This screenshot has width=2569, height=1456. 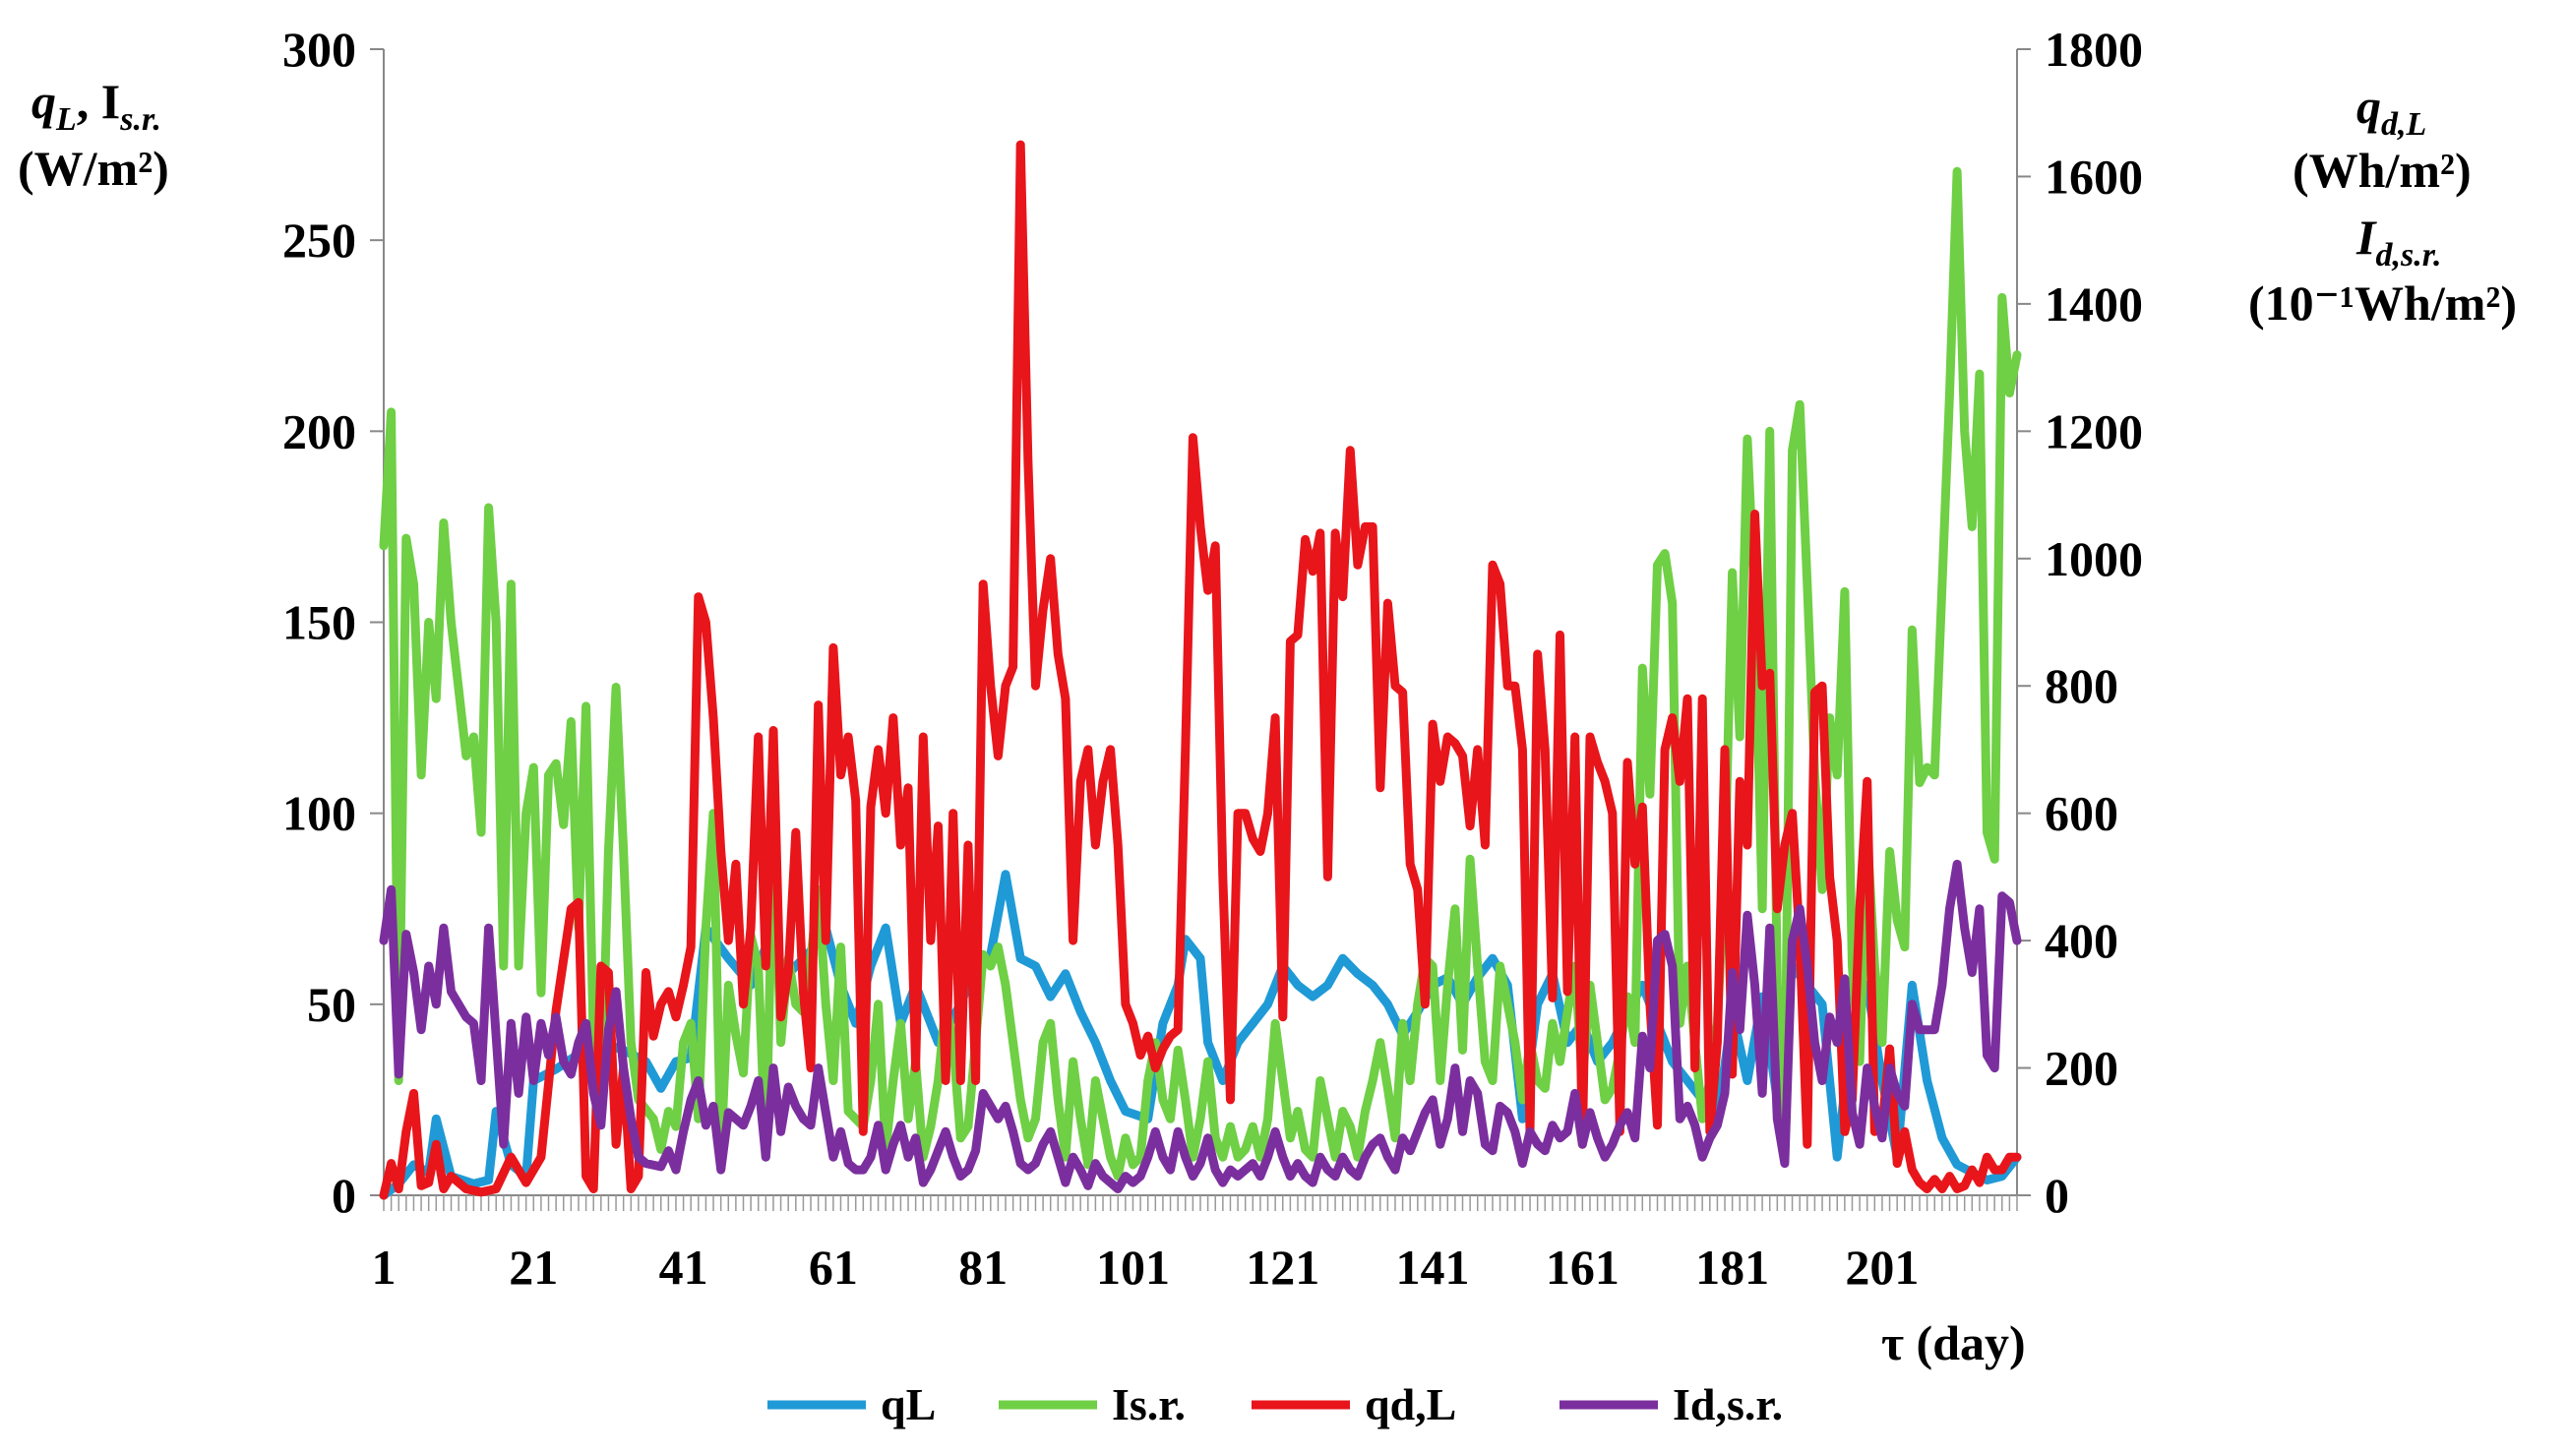 What do you see at coordinates (1282, 1267) in the screenshot?
I see `x-tick-label: 121` at bounding box center [1282, 1267].